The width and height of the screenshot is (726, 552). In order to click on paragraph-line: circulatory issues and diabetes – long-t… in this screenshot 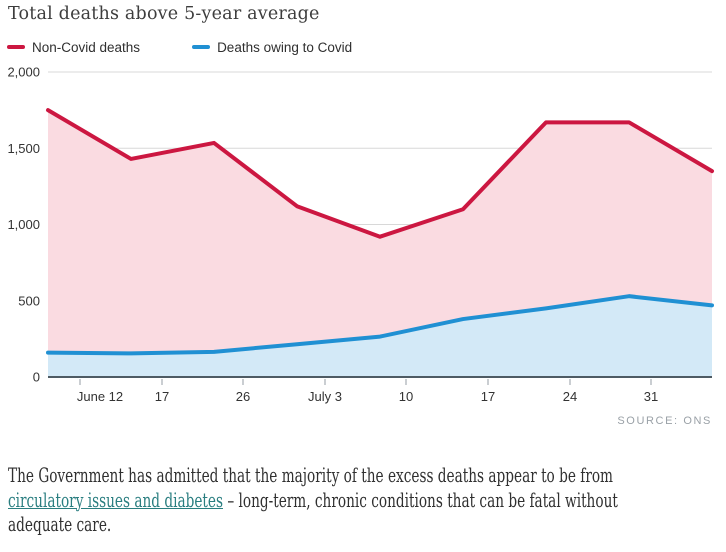, I will do `click(367, 501)`.